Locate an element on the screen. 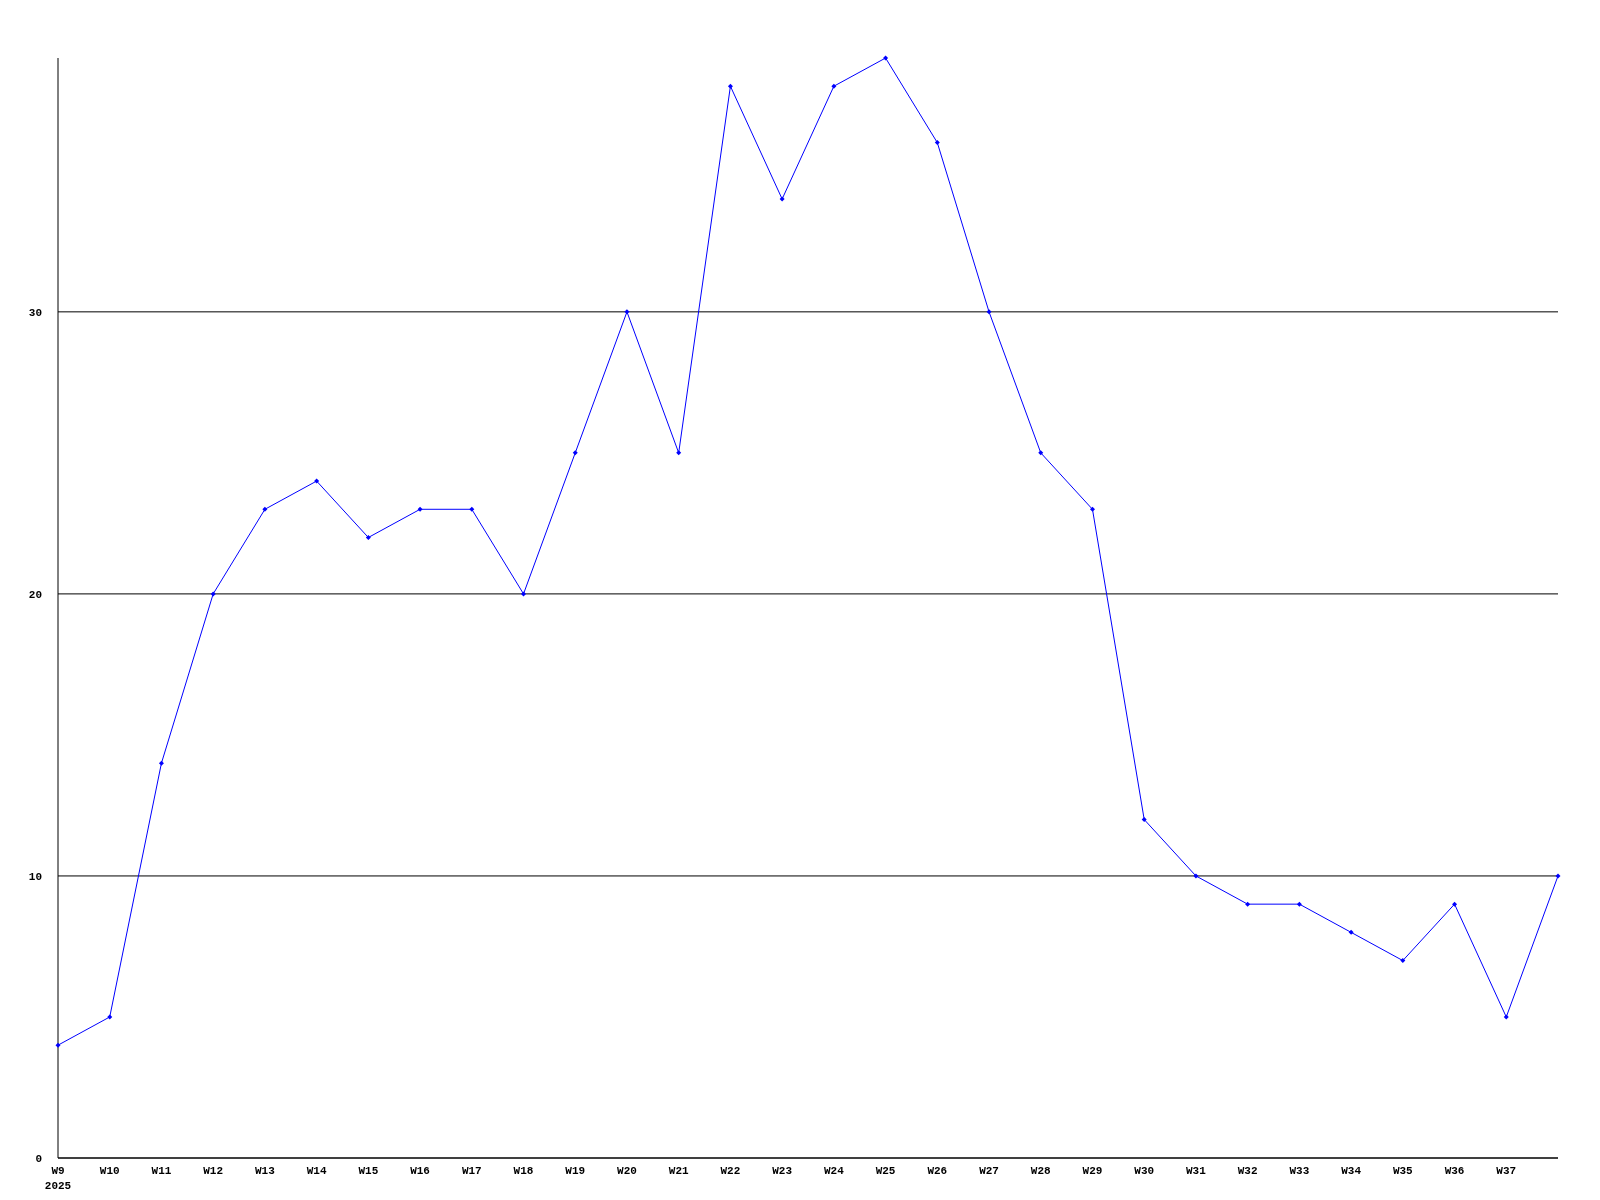 This screenshot has height=1200, width=1600. y-tick-label: 0 is located at coordinates (38, 1159).